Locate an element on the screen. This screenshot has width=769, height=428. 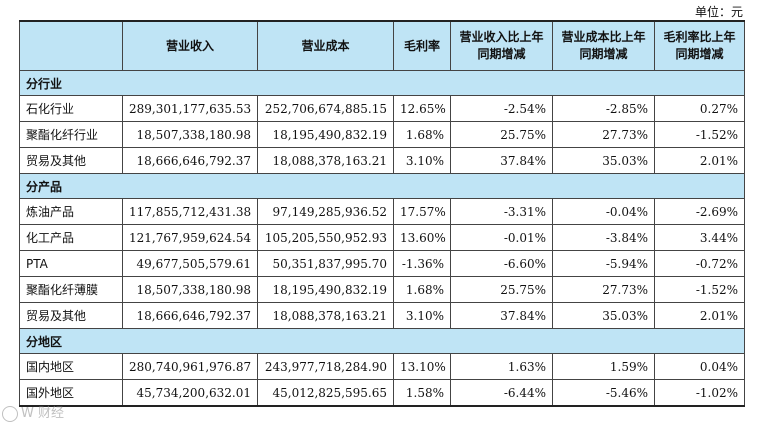
row-label: 化工产品 is located at coordinates (71, 237).